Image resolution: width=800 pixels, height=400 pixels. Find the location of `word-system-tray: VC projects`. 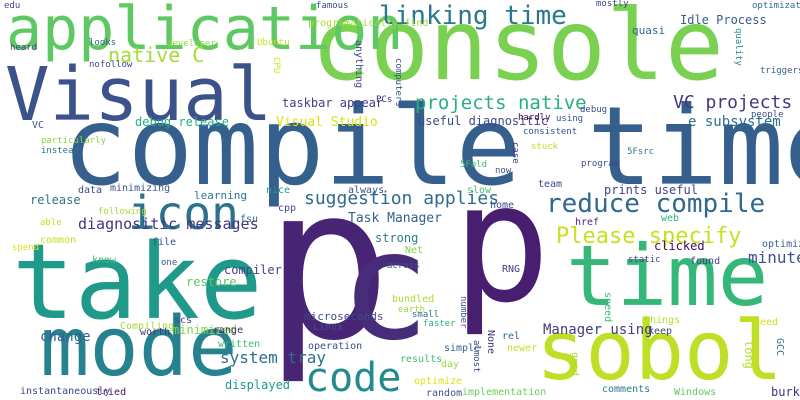

word-system-tray: VC projects is located at coordinates (733, 102).